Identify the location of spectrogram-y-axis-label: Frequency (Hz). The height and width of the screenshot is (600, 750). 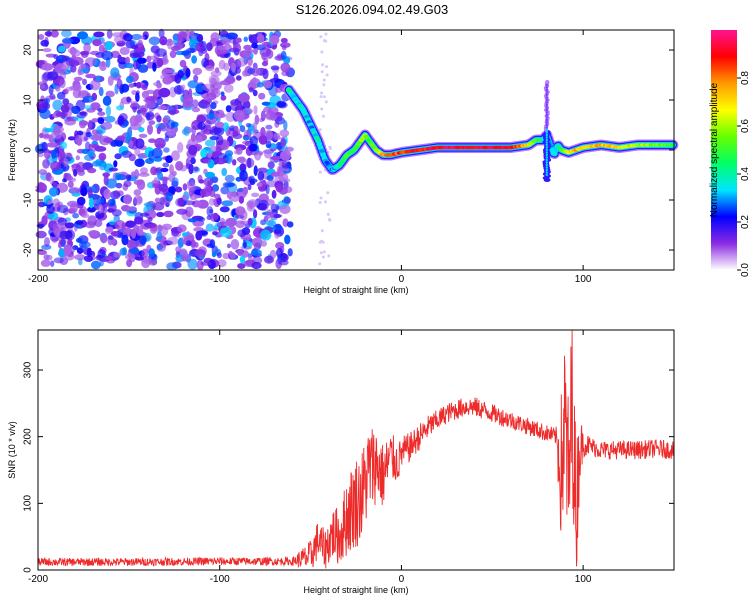
(12, 150).